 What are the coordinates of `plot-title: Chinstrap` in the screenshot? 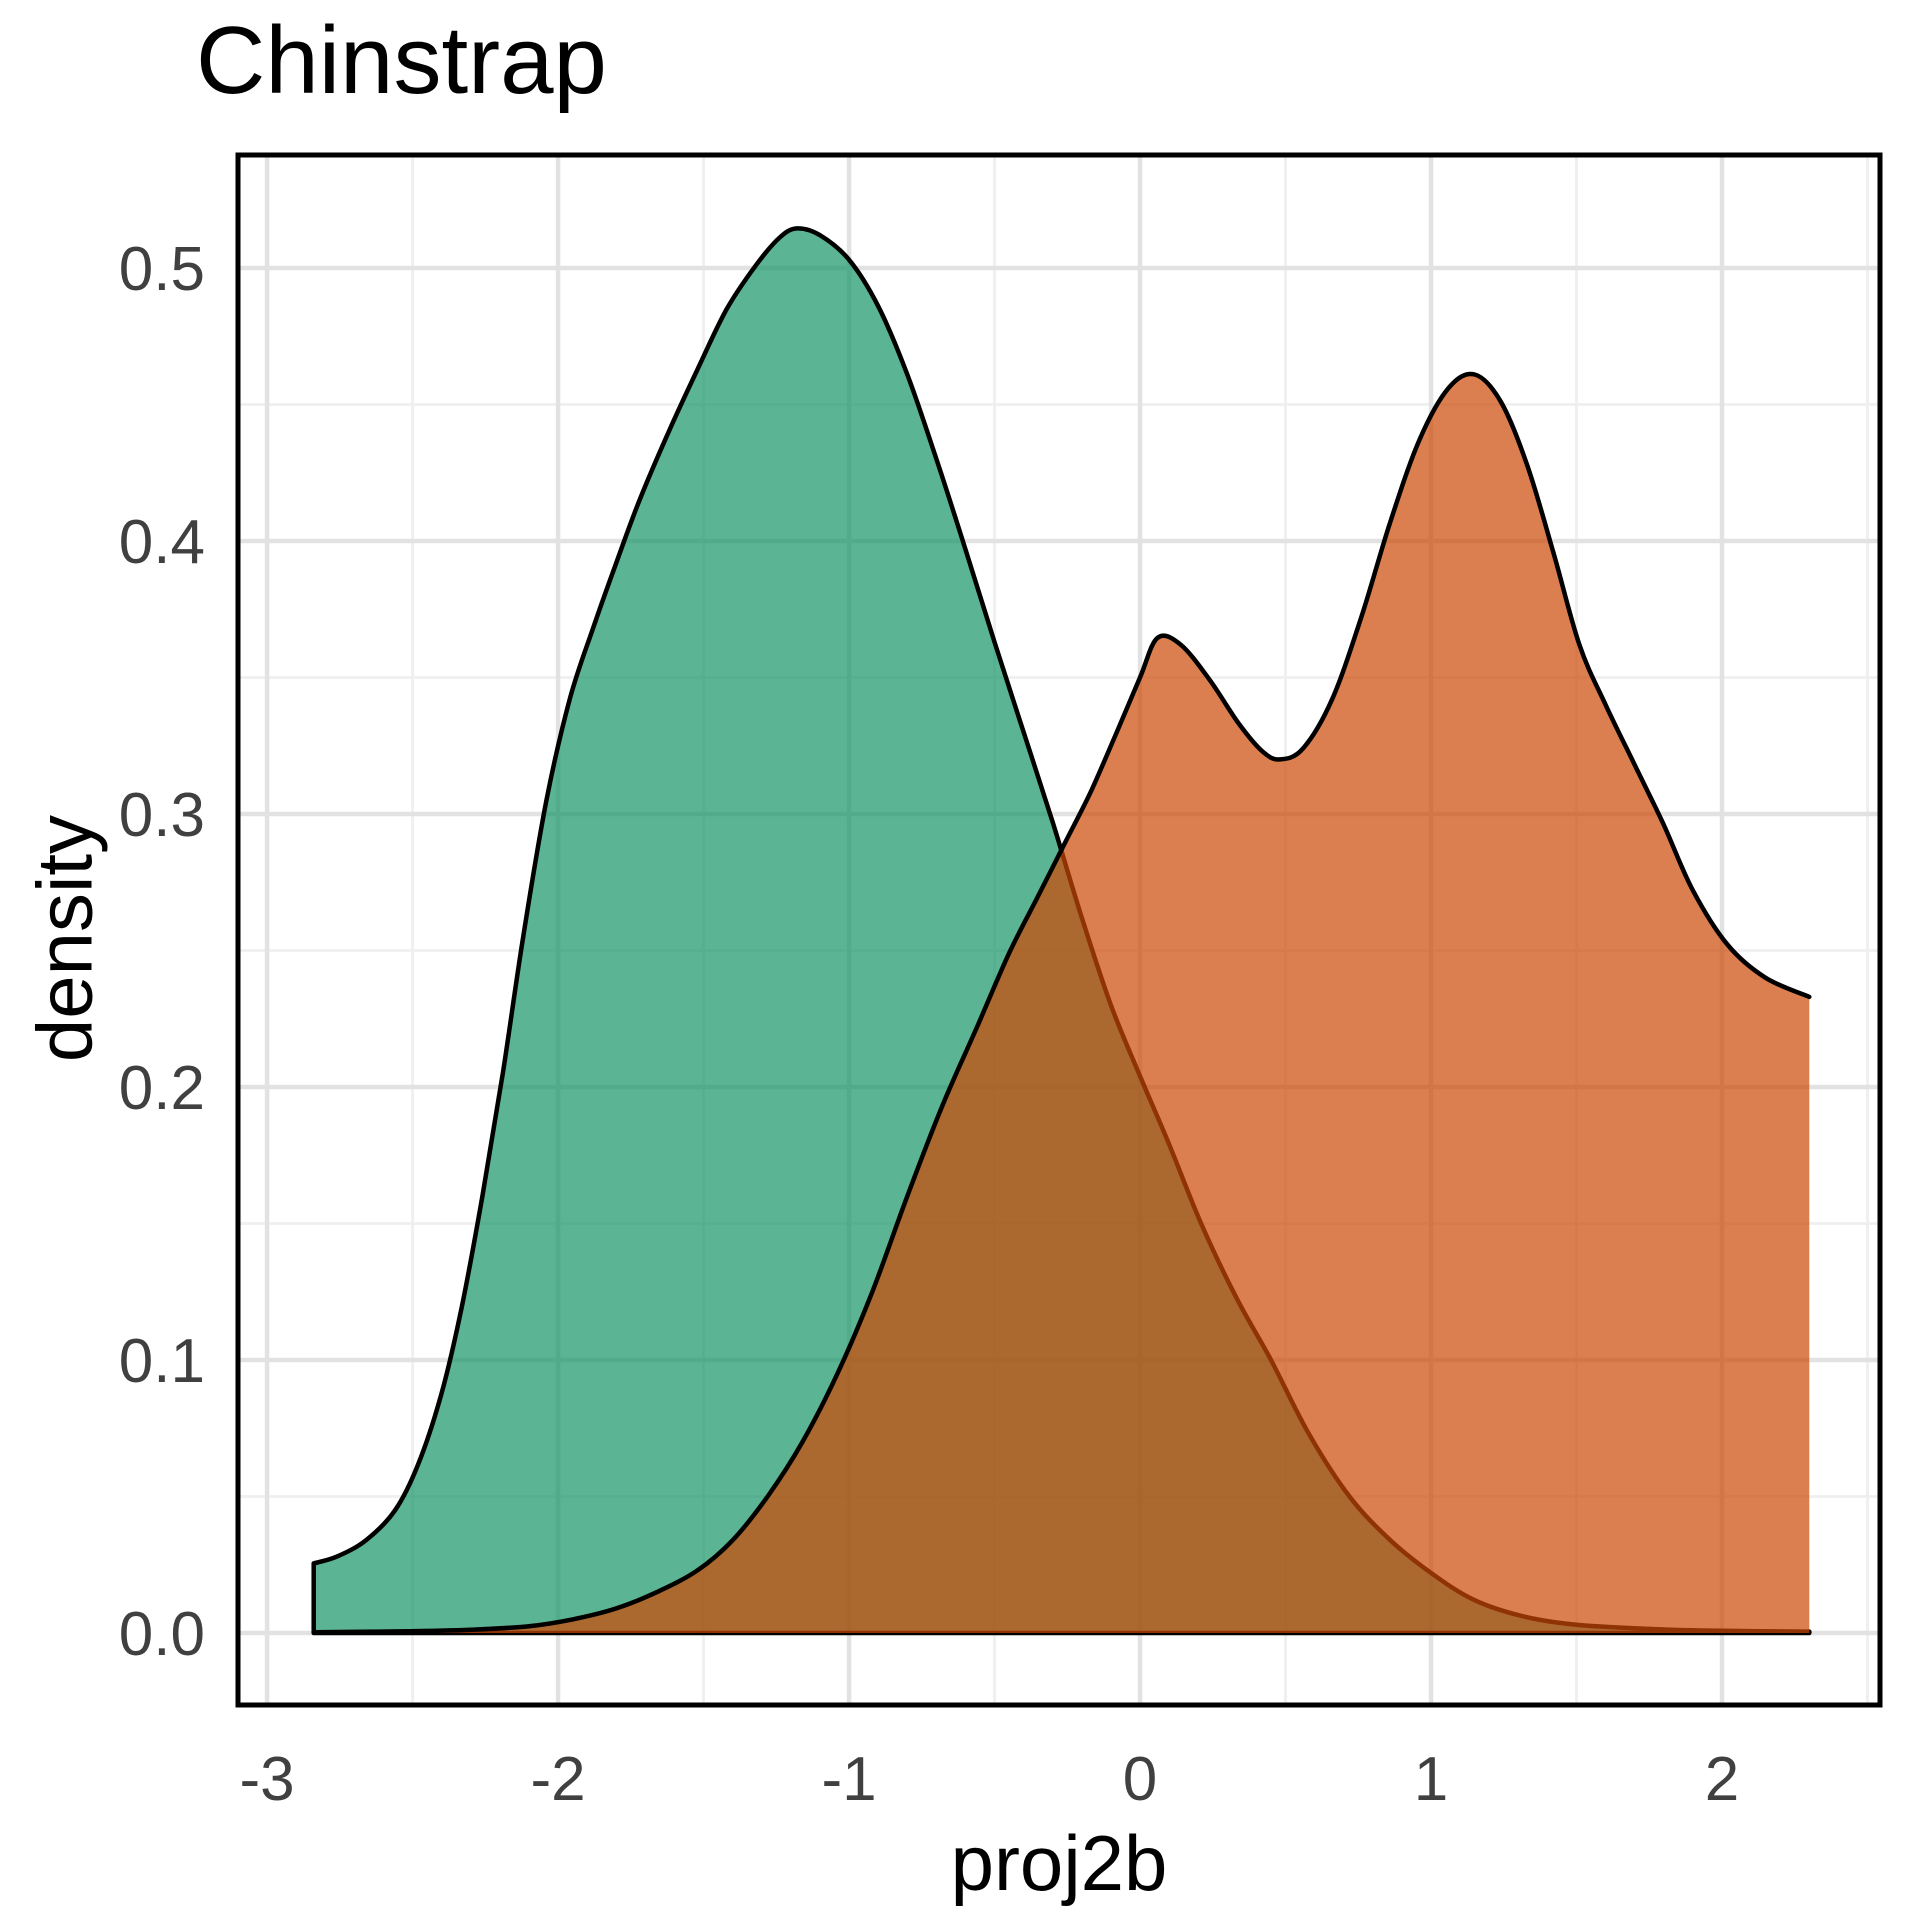 It's located at (401, 60).